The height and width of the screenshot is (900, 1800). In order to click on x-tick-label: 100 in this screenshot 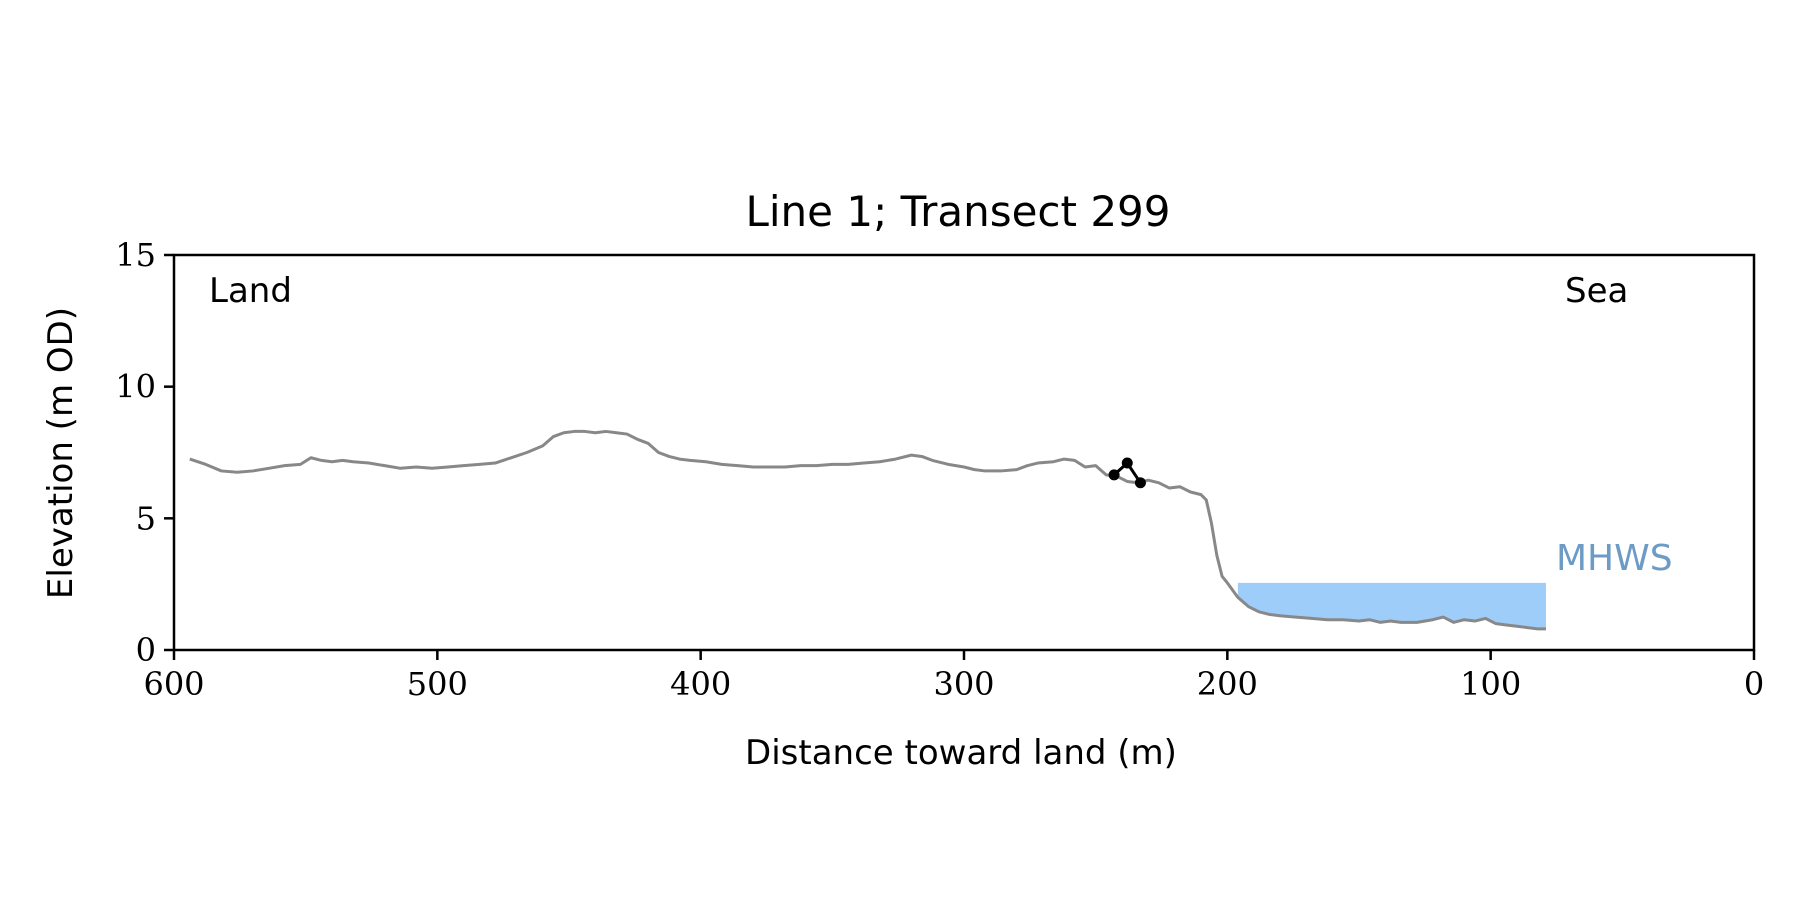, I will do `click(1490, 684)`.